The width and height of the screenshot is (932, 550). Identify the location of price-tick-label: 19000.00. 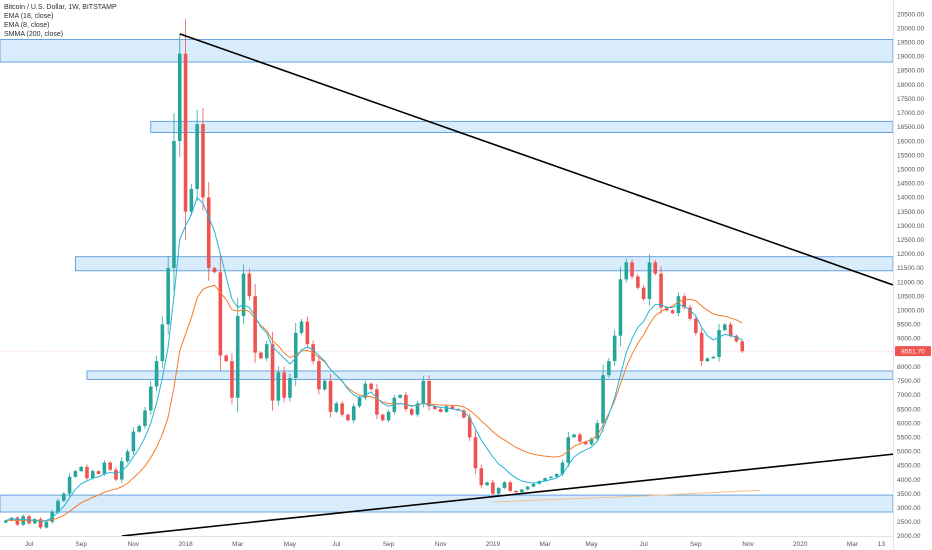
(910, 57).